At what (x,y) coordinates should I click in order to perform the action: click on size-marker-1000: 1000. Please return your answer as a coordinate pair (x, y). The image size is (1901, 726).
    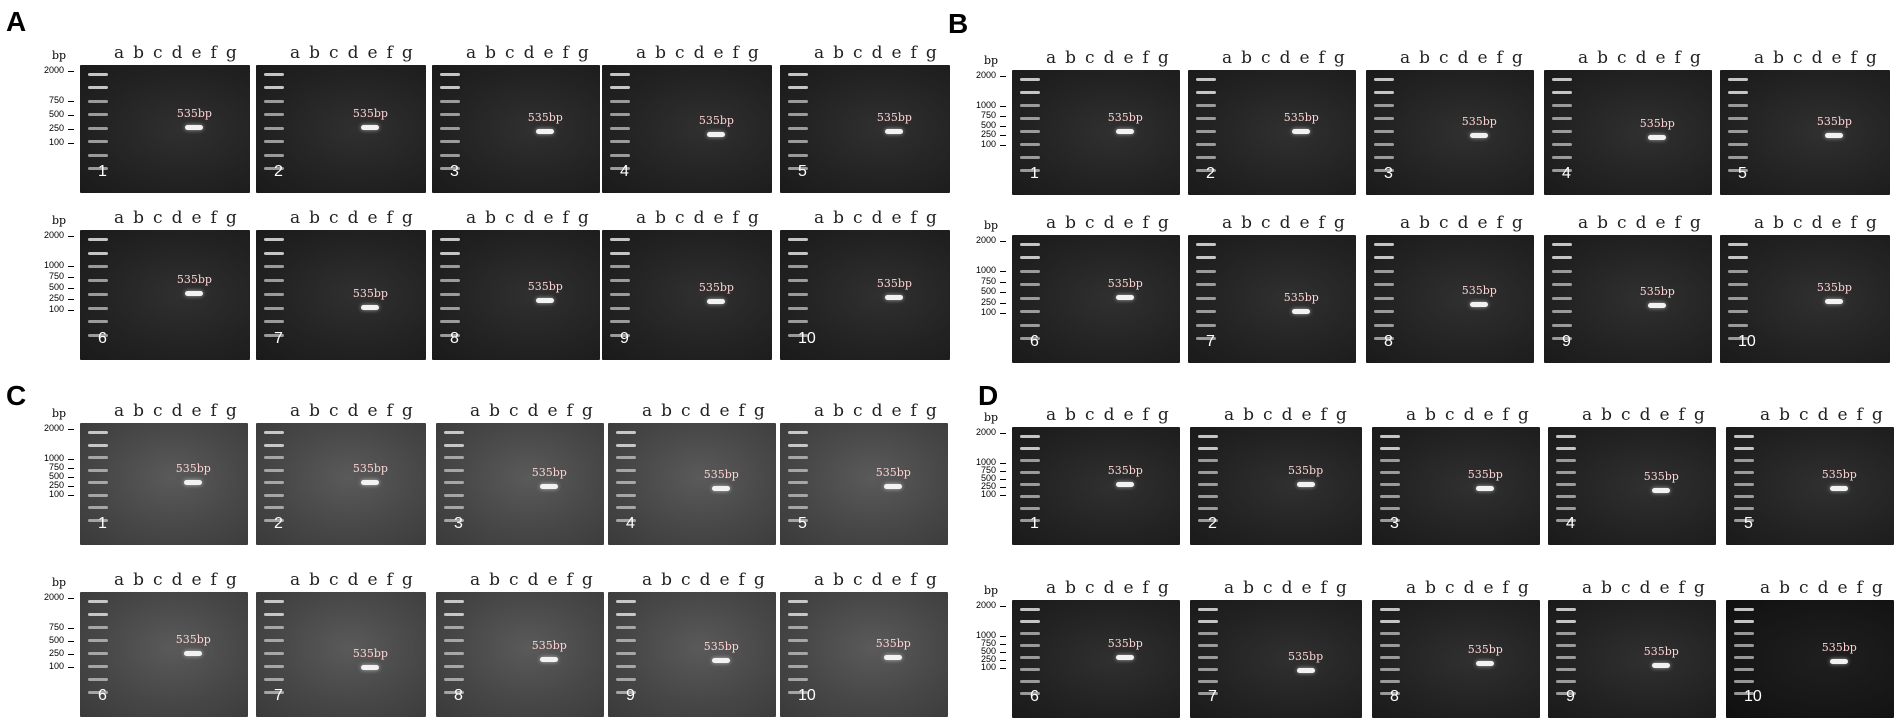
    Looking at the image, I should click on (53, 265).